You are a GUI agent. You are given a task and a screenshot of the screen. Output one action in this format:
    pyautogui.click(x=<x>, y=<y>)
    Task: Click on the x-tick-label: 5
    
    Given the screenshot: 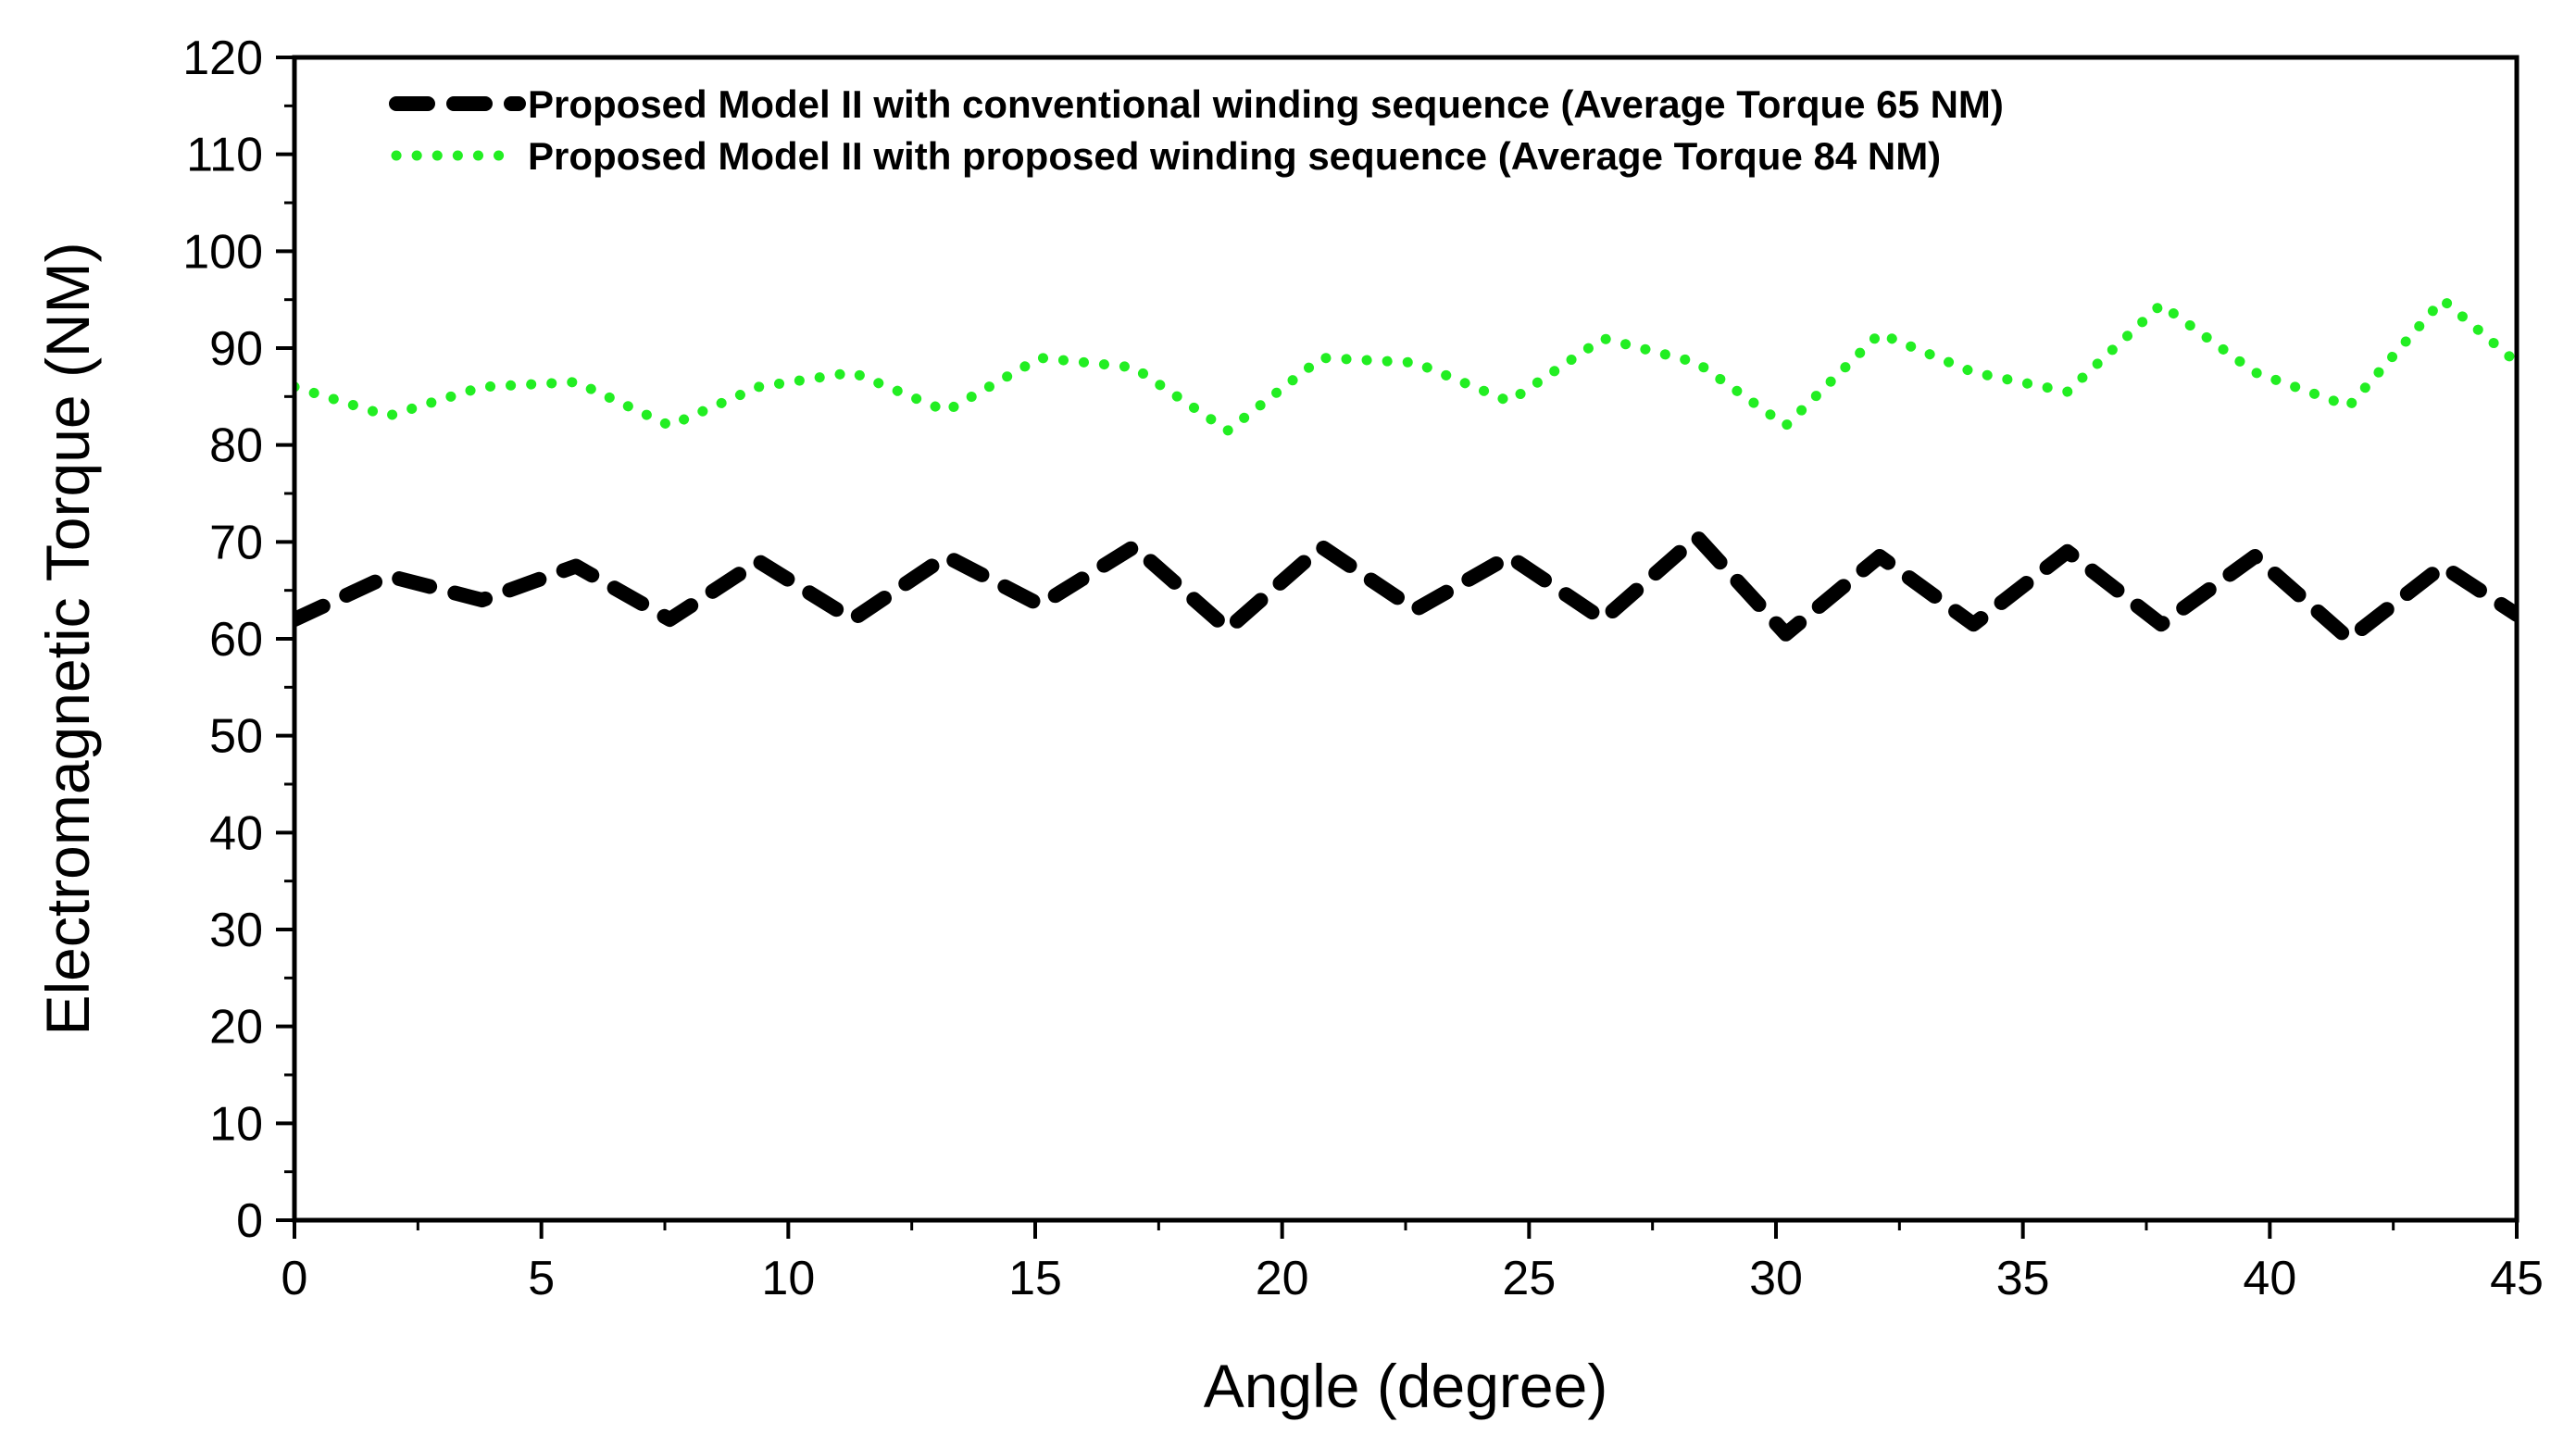 What is the action you would take?
    pyautogui.click(x=542, y=1278)
    